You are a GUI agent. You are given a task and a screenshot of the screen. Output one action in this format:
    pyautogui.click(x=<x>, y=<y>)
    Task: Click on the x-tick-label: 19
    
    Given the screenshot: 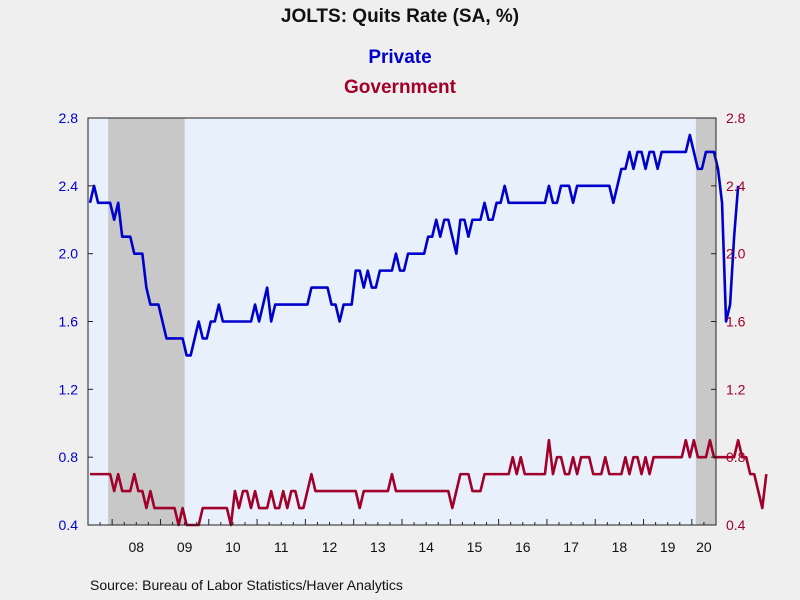 What is the action you would take?
    pyautogui.click(x=668, y=547)
    